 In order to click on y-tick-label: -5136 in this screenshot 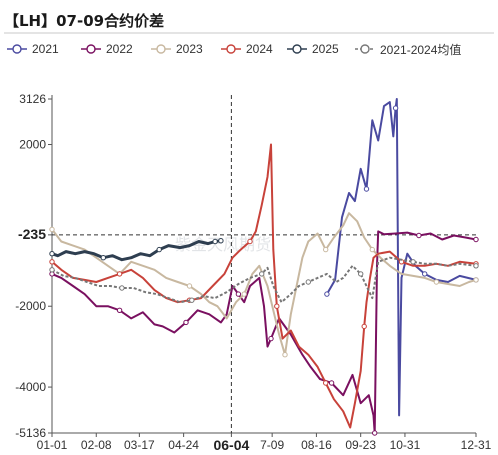, I will do `click(30, 433)`.